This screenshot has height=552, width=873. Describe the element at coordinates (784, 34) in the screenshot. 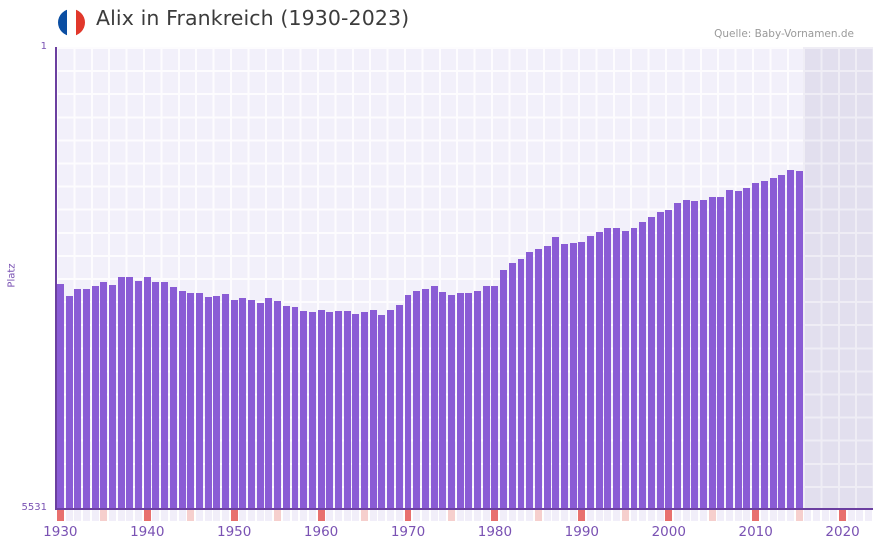

I see `source-credit: Quelle: Baby-Vornamen.de` at that location.